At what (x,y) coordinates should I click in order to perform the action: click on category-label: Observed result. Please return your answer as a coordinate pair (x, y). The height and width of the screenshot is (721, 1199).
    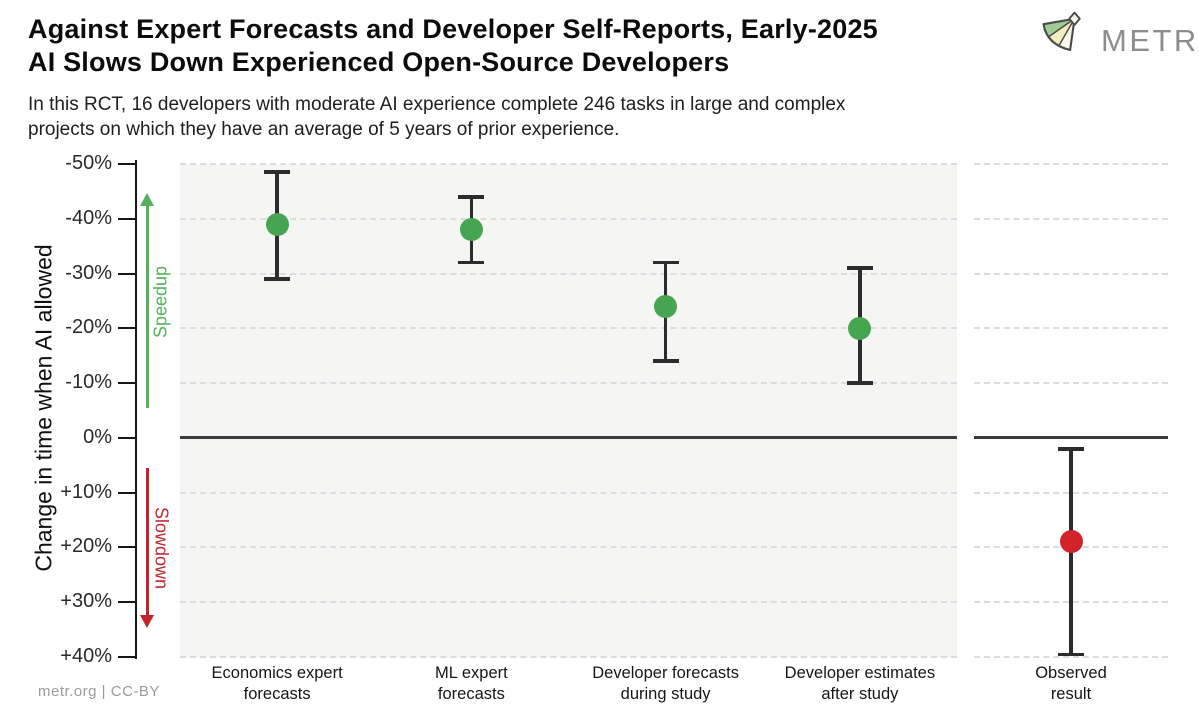
    Looking at the image, I should click on (1071, 683).